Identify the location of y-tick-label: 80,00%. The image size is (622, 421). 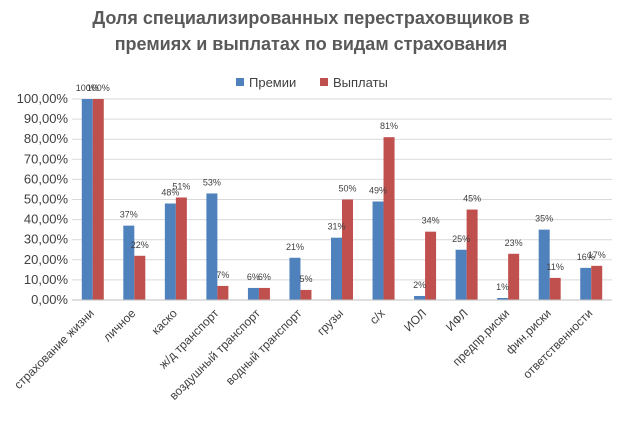
(46, 138).